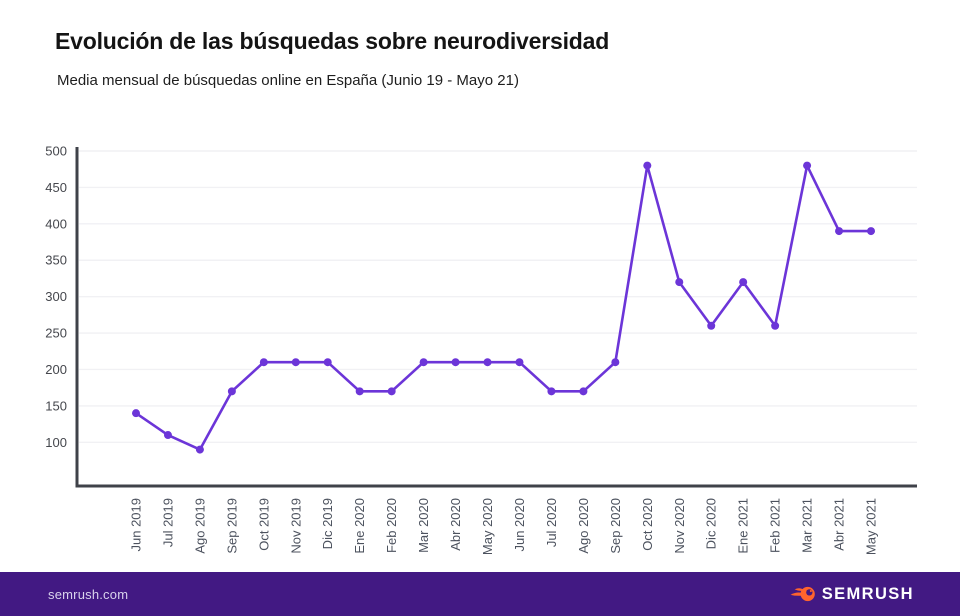 The width and height of the screenshot is (960, 616). Describe the element at coordinates (56, 369) in the screenshot. I see `y-tick-label: 200` at that location.